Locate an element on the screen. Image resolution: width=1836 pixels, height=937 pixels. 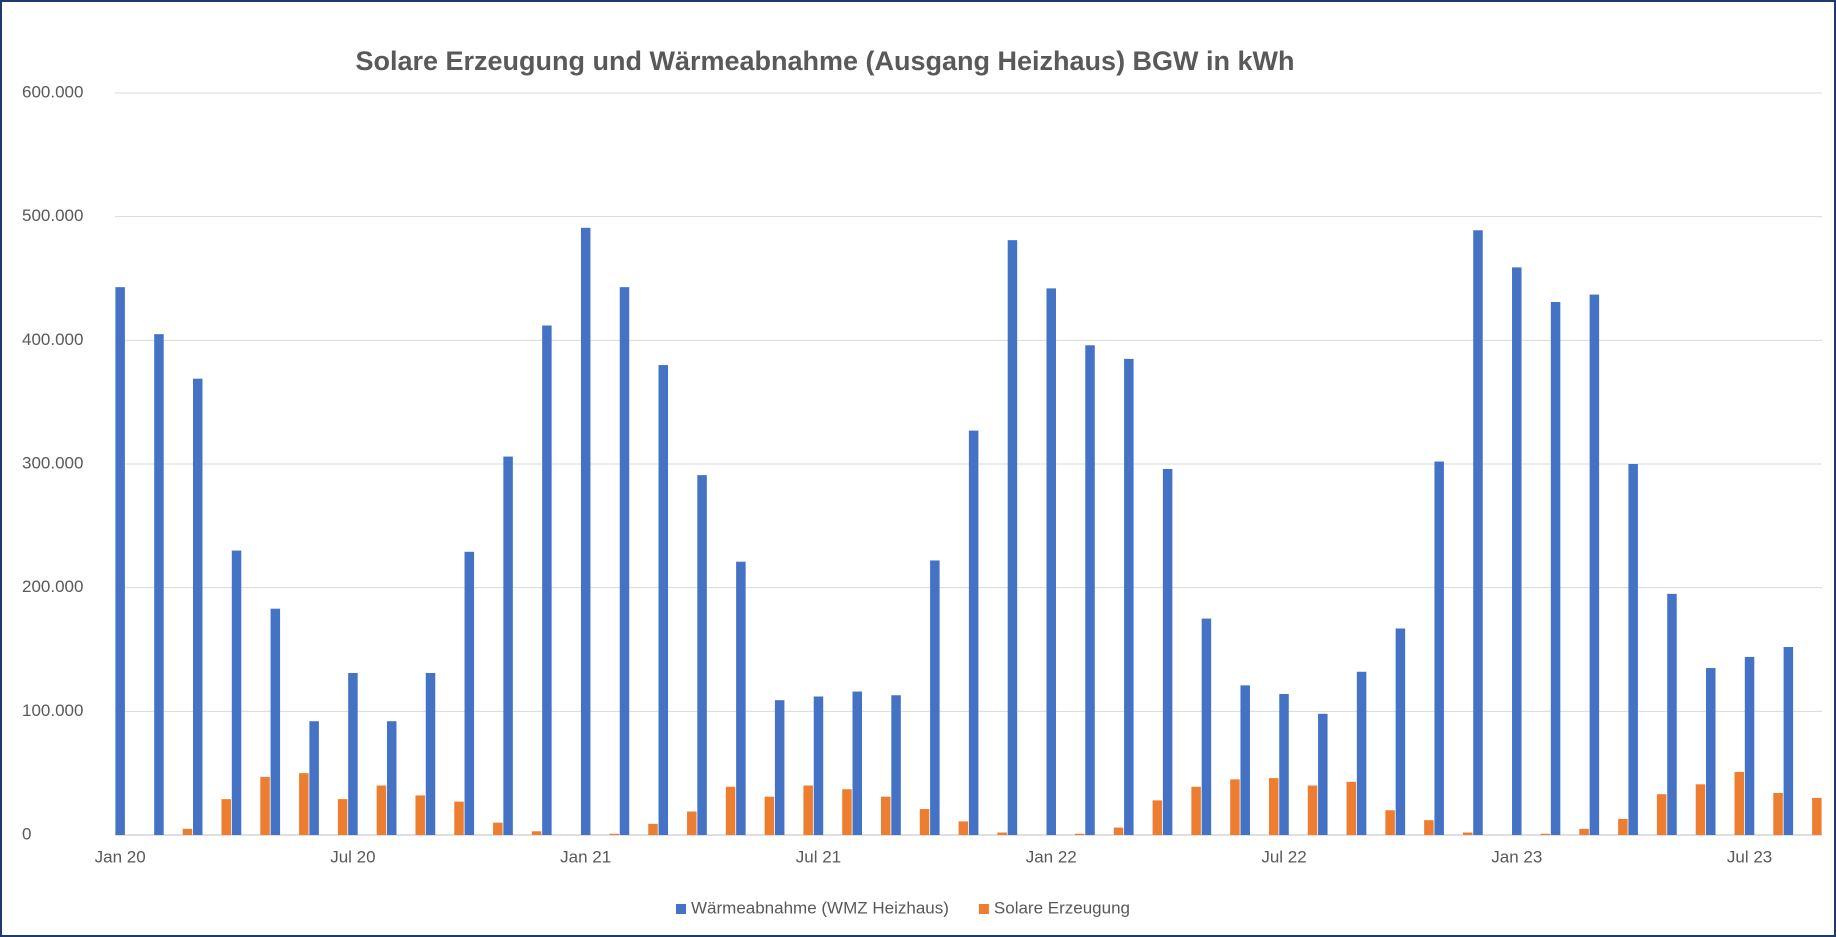
x-tick-label: Jul 20 is located at coordinates (352, 856).